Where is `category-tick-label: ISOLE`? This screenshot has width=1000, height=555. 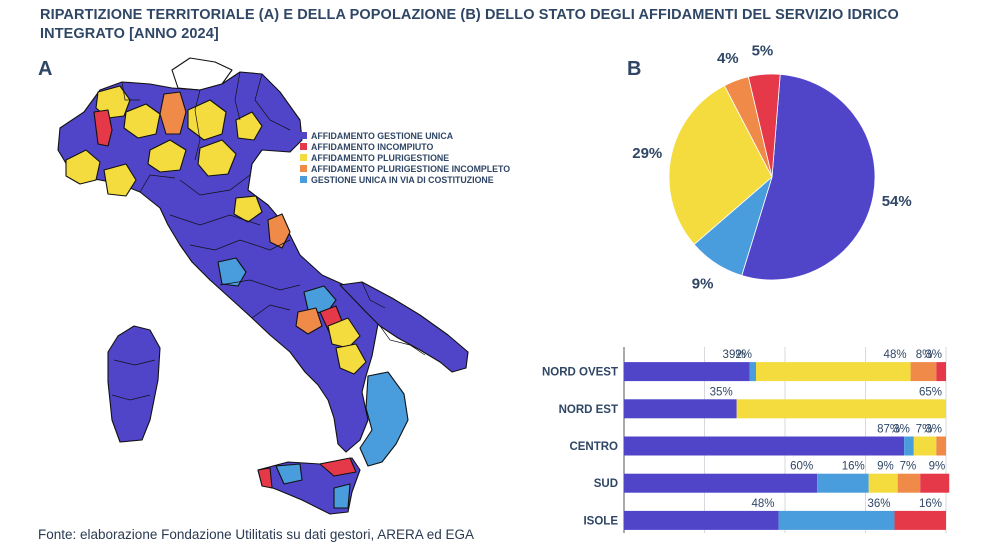
category-tick-label: ISOLE is located at coordinates (600, 521).